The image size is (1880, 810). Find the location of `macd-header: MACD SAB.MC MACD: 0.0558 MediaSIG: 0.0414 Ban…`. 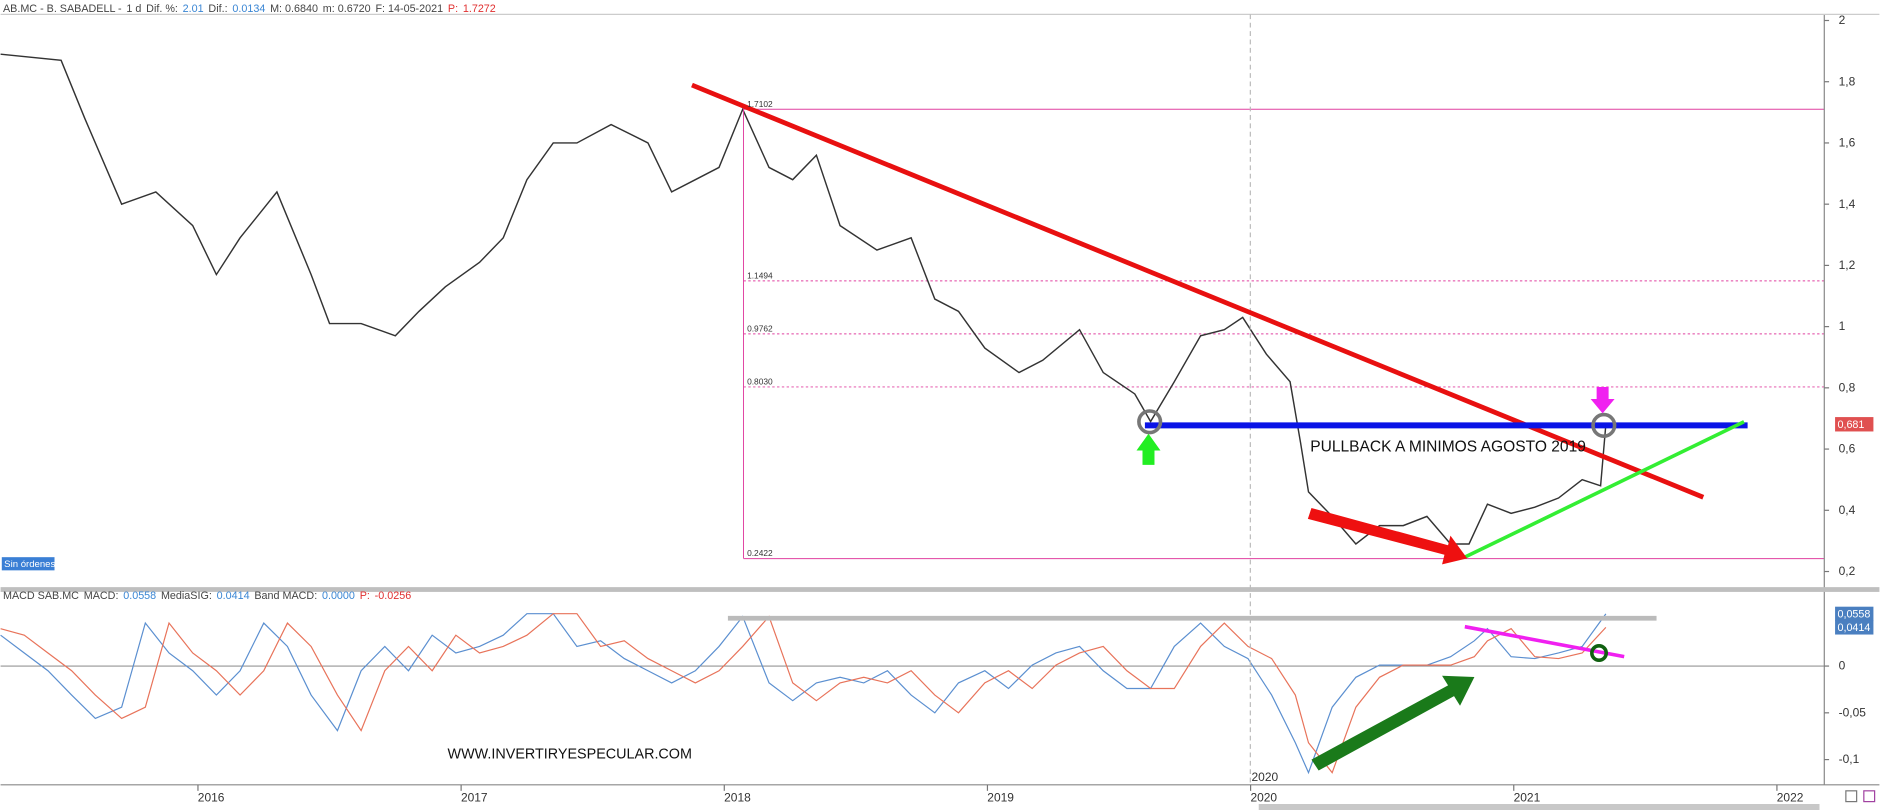

macd-header: MACD SAB.MC MACD: 0.0558 MediaSIG: 0.0414 Ban… is located at coordinates (207, 596).